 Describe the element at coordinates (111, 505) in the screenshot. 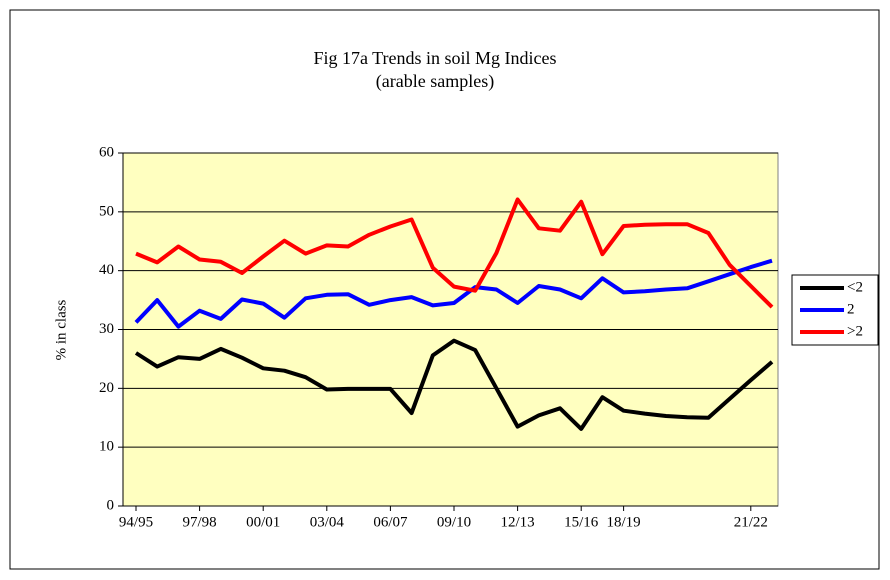

I see `y-tick-label: 0` at that location.